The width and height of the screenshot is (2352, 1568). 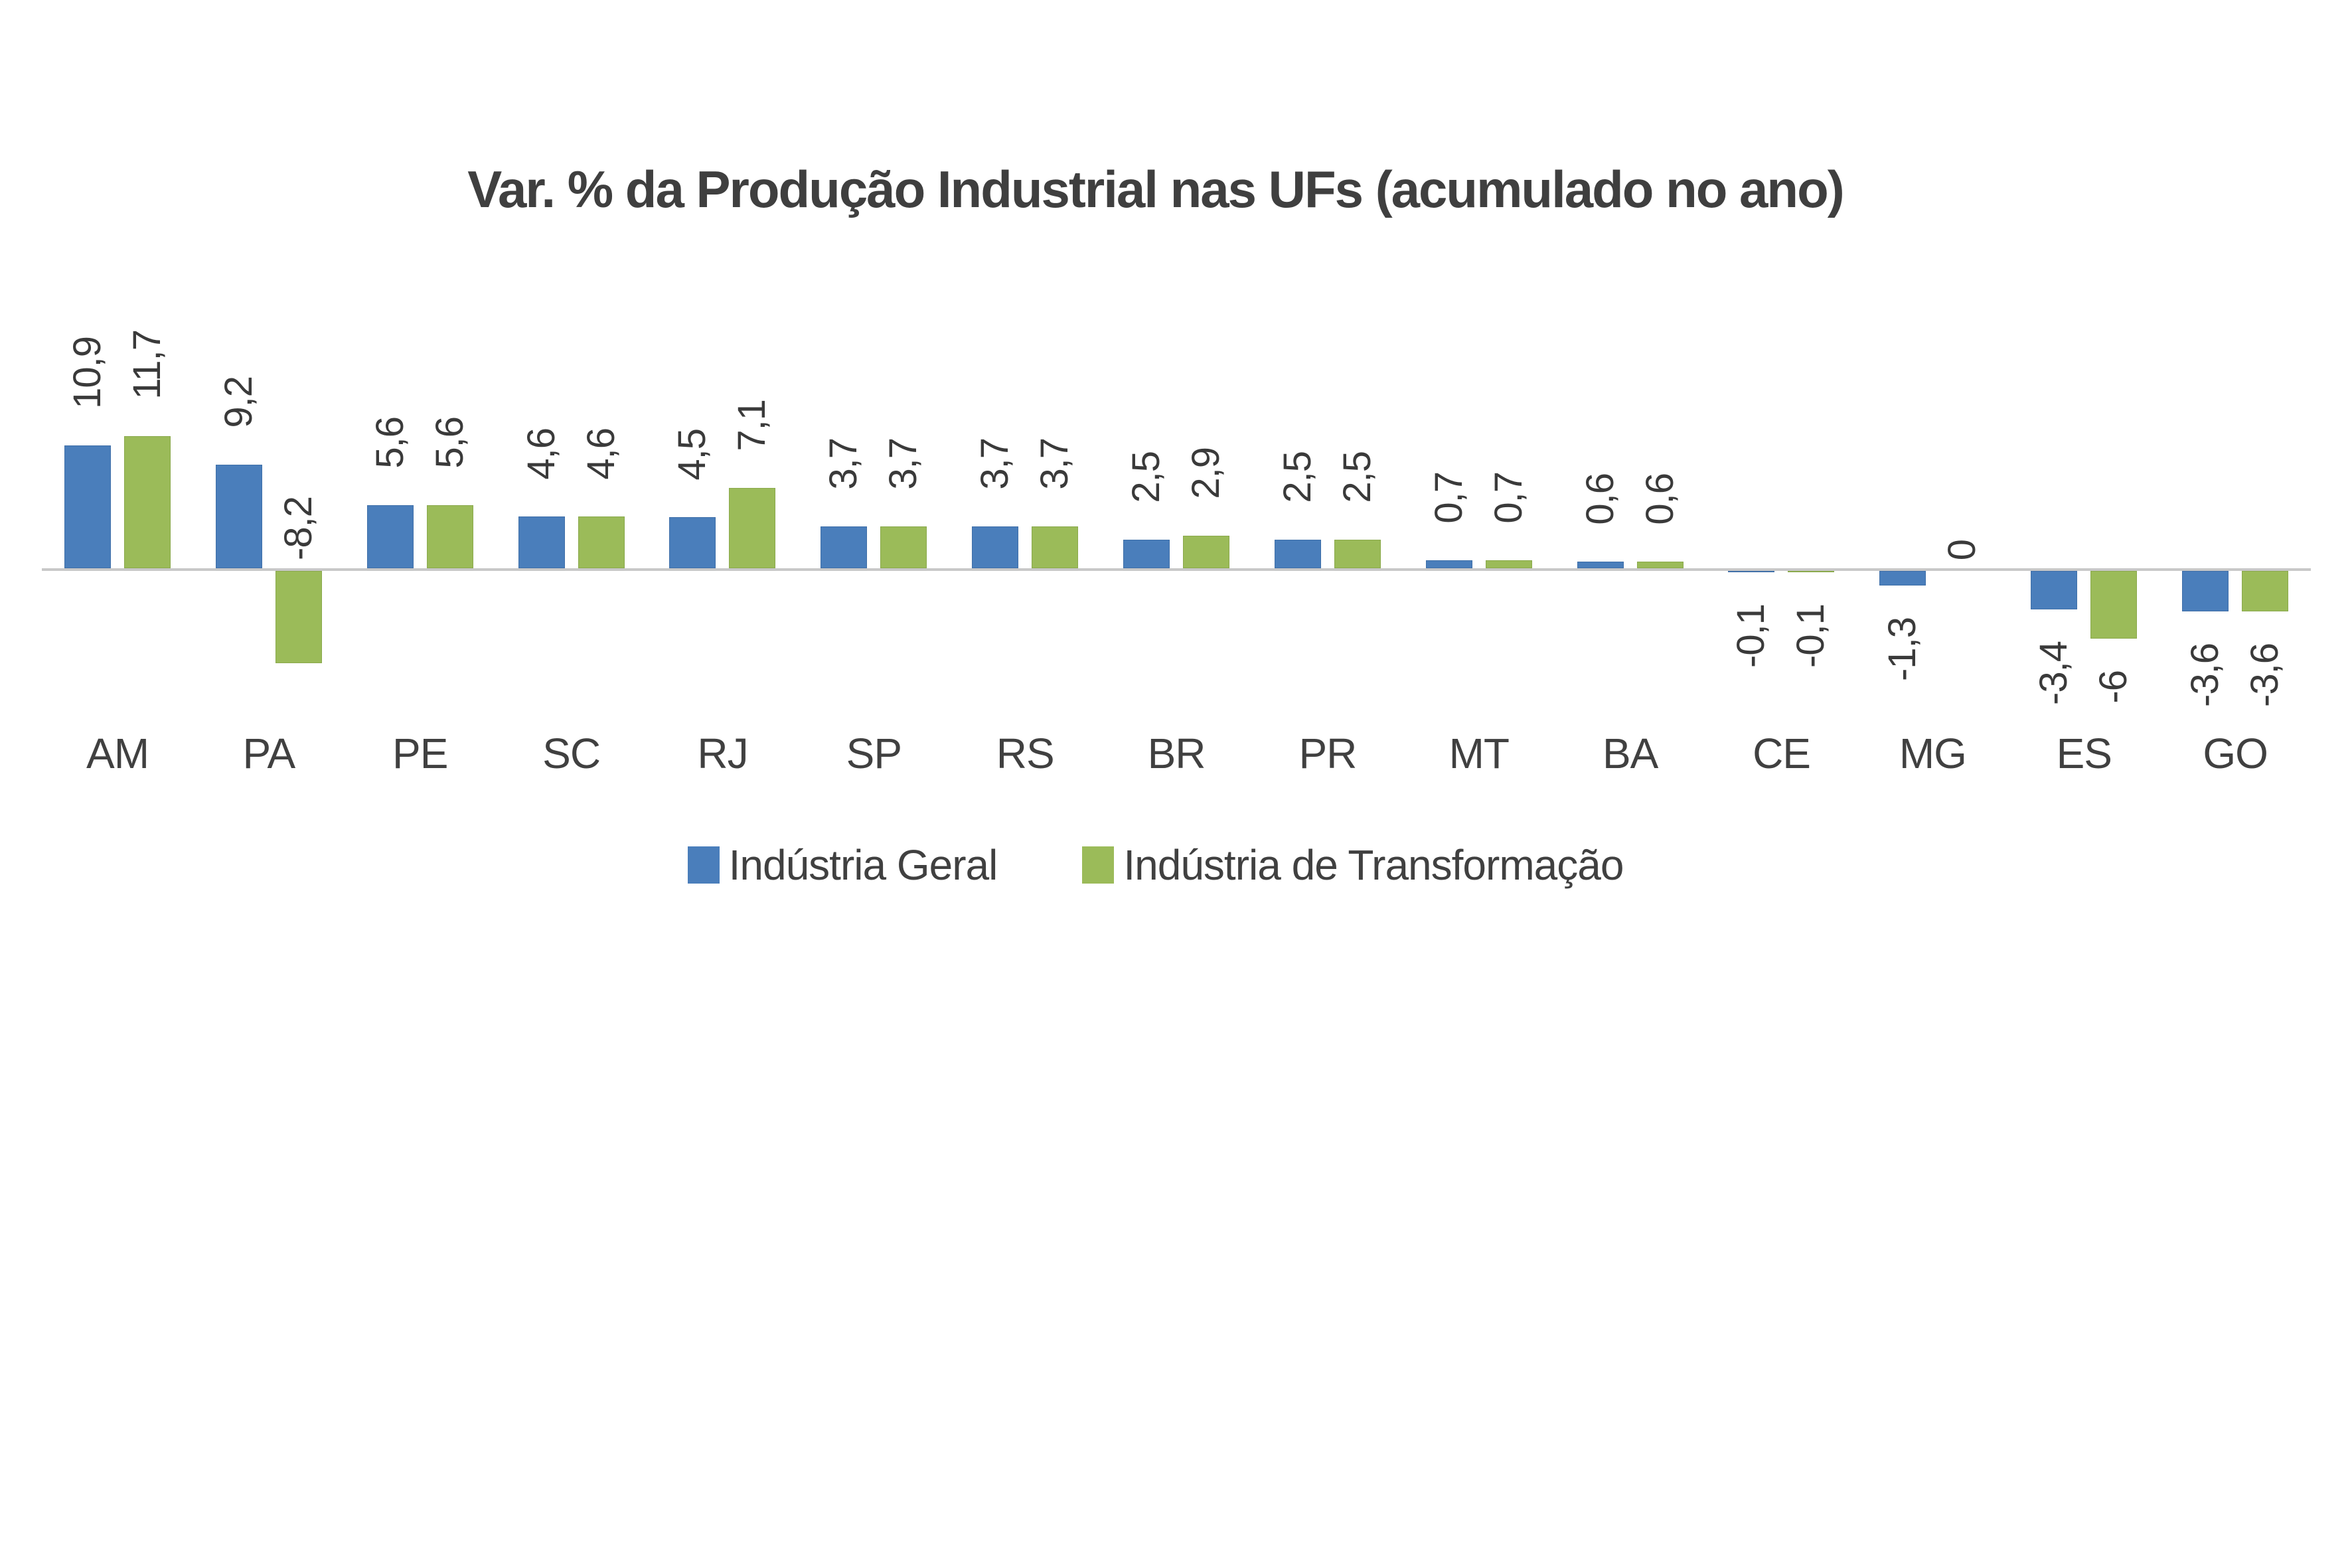 What do you see at coordinates (2266, 591) in the screenshot?
I see `bar-transformacao-go` at bounding box center [2266, 591].